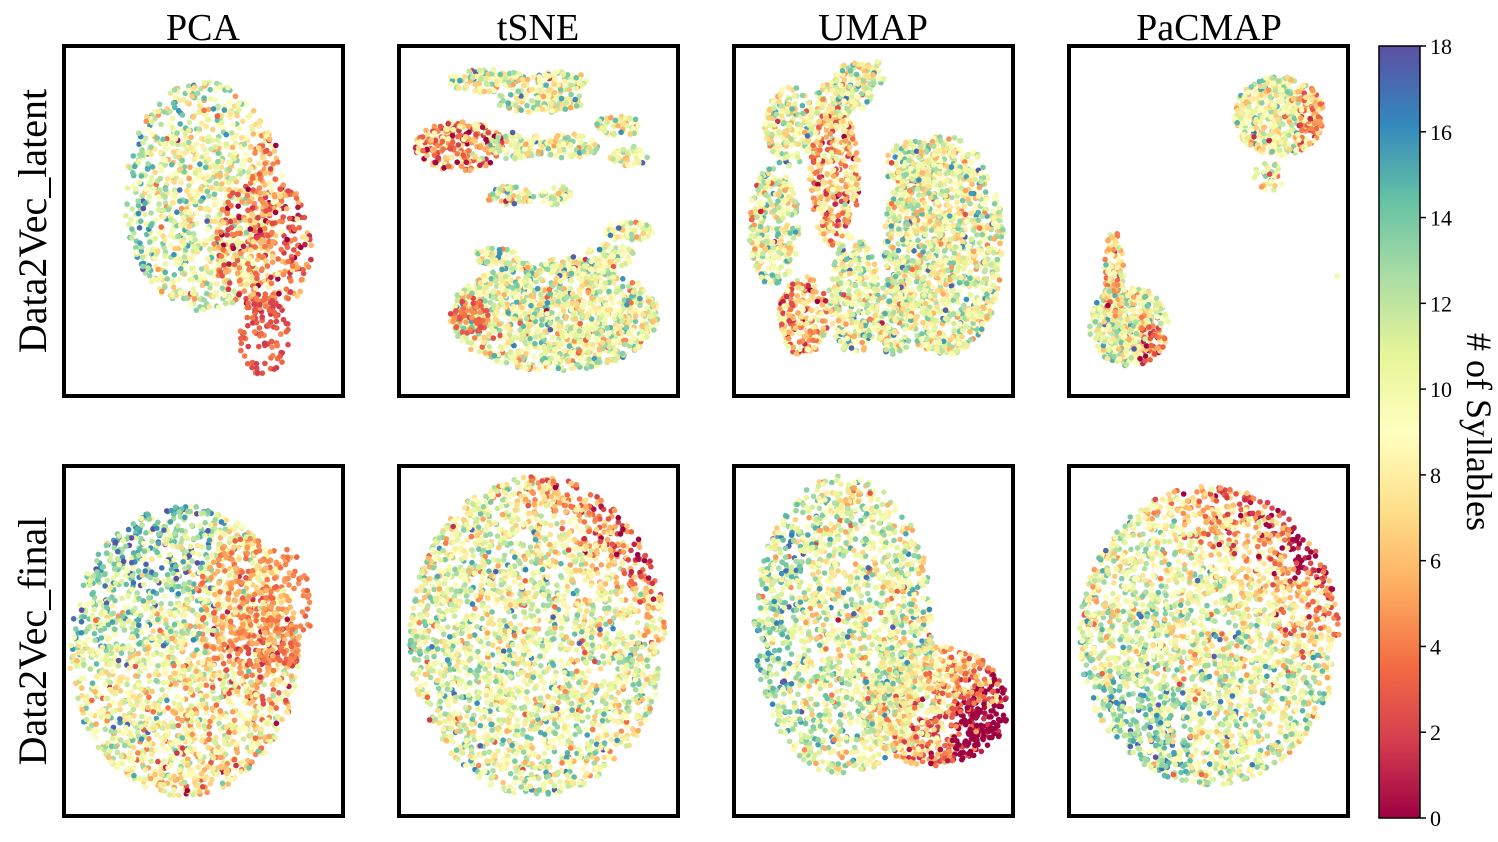 The width and height of the screenshot is (1498, 842). I want to click on column-title-tsne: tSNE, so click(538, 28).